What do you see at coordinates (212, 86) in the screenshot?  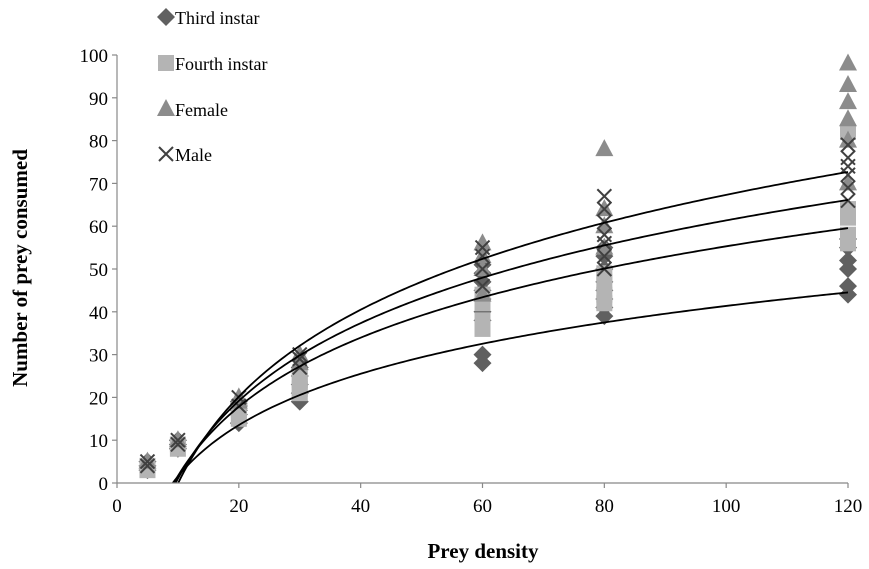 I see `legend: Third instar Fourth instar Female Male` at bounding box center [212, 86].